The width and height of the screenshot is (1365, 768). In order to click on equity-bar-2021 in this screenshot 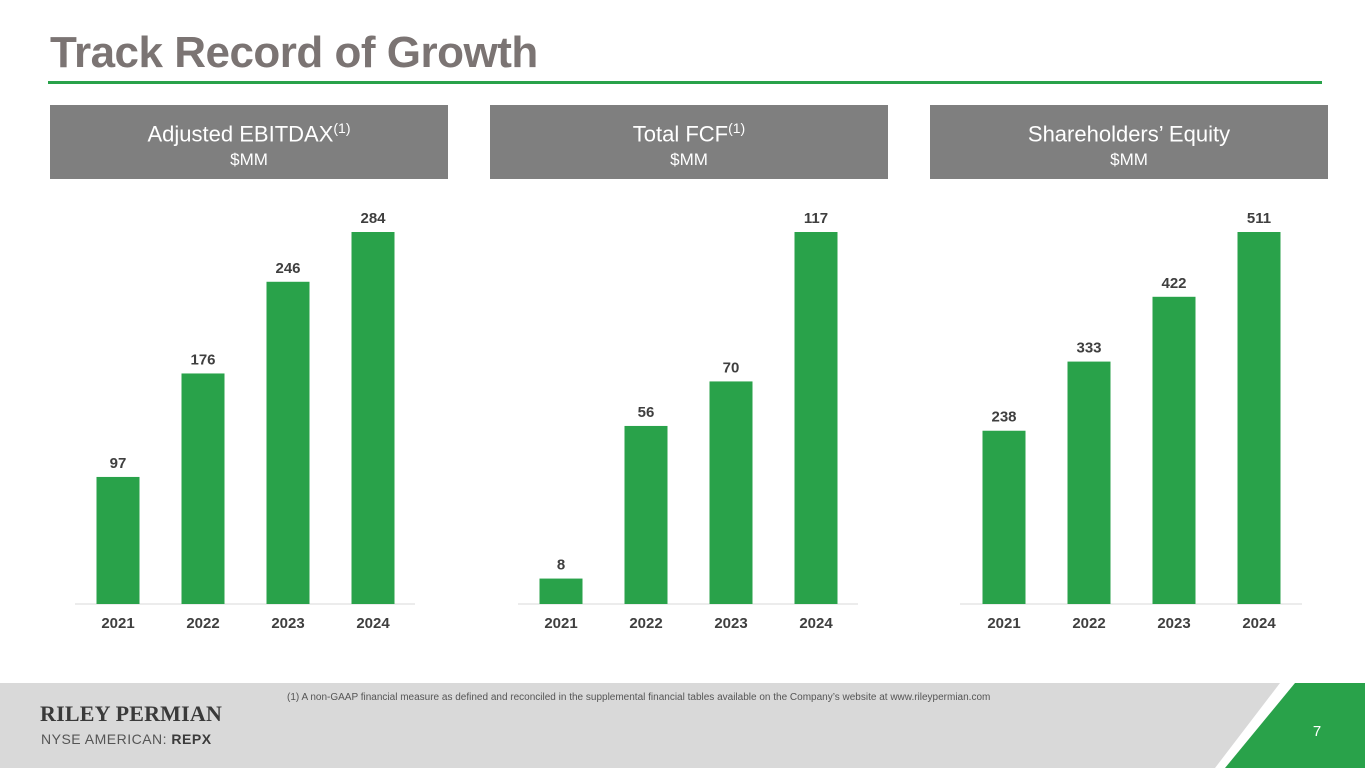, I will do `click(1004, 517)`.